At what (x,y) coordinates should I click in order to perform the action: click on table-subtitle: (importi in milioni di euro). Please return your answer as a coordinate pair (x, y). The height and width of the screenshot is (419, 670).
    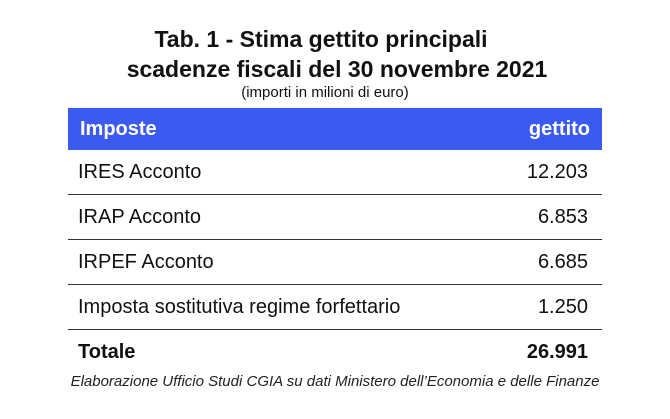
    Looking at the image, I should click on (325, 92).